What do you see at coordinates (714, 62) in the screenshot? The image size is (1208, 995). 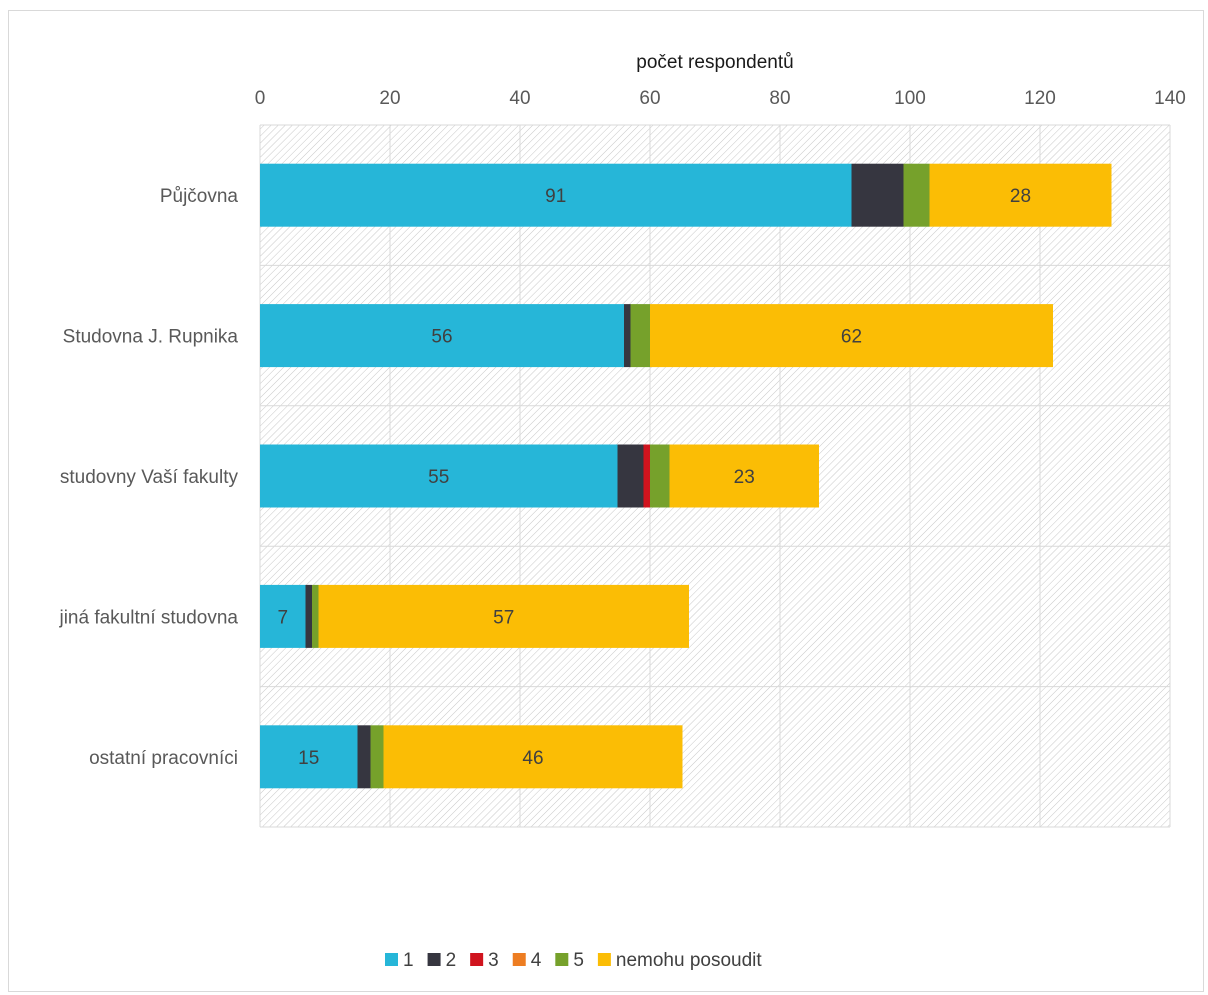 I see `x-axis-title: počet respondentů` at bounding box center [714, 62].